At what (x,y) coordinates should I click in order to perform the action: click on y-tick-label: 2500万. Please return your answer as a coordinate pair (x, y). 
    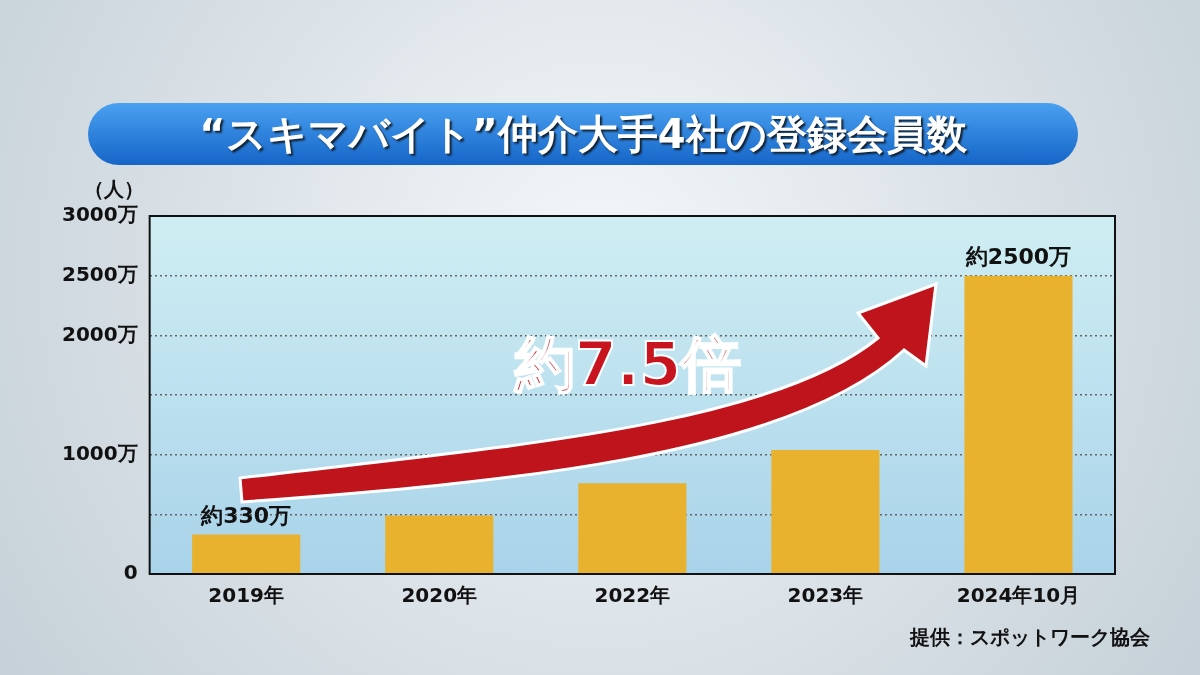
    Looking at the image, I should click on (99, 273).